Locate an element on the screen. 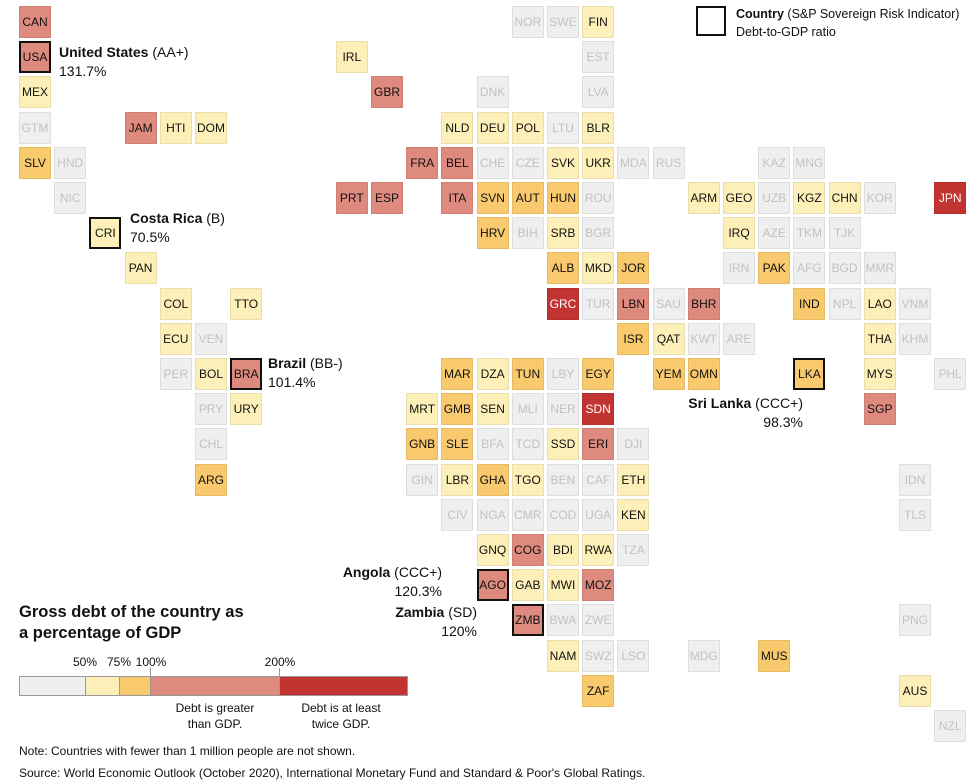  country-tile-kwt: KWT is located at coordinates (703, 338).